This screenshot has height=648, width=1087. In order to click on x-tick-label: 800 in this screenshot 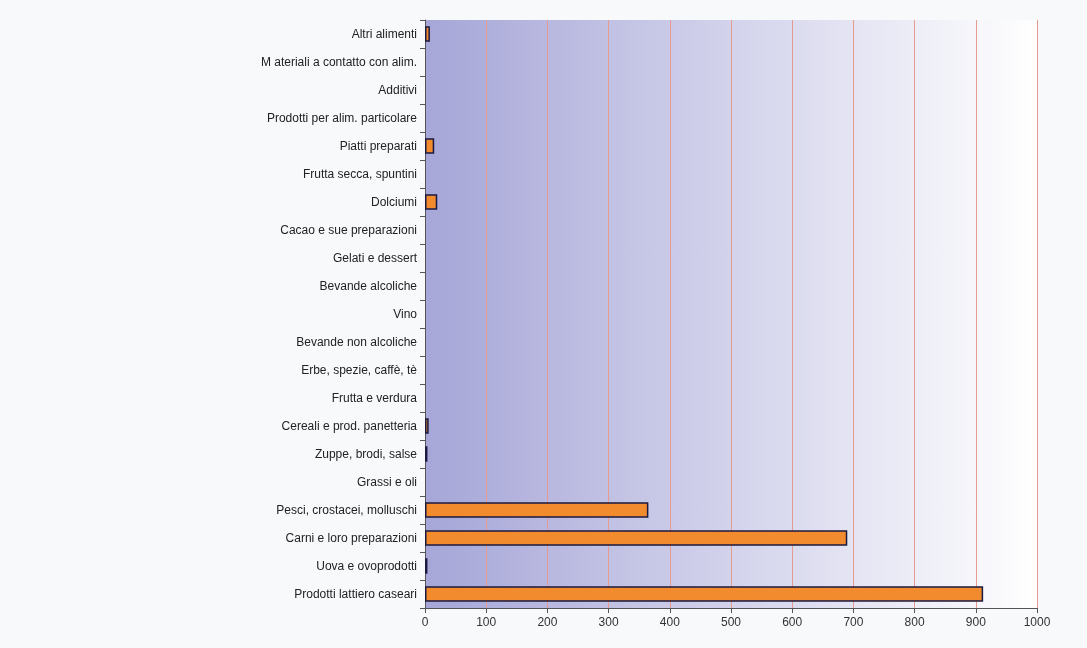, I will do `click(914, 622)`.